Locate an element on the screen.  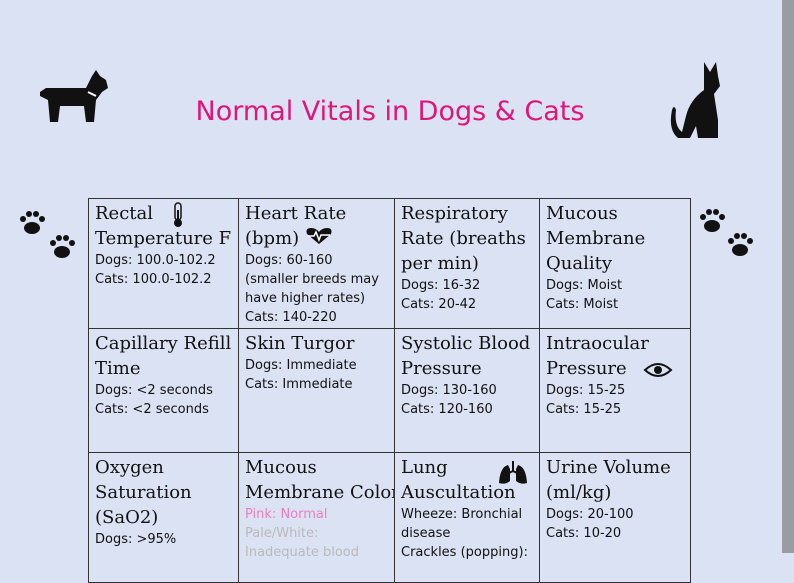
cell-detail: Cats: 15-25 is located at coordinates (584, 409).